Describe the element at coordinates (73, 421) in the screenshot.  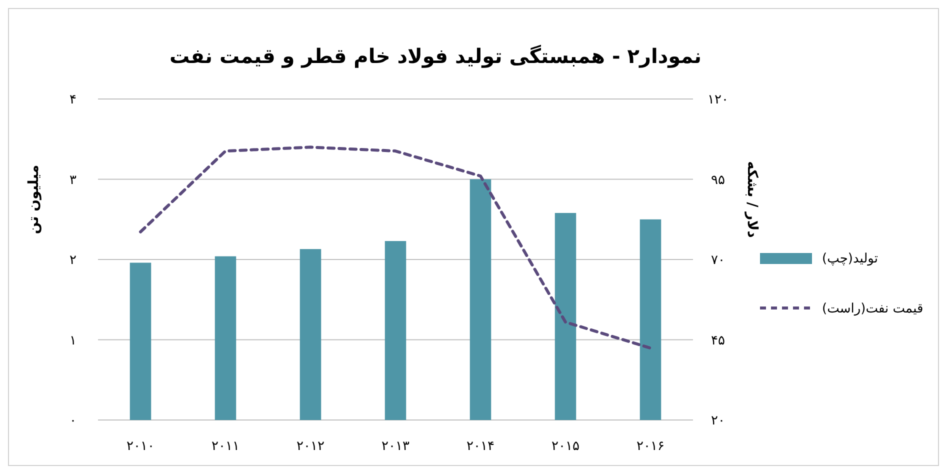
I see `y-tick-label: ۰` at that location.